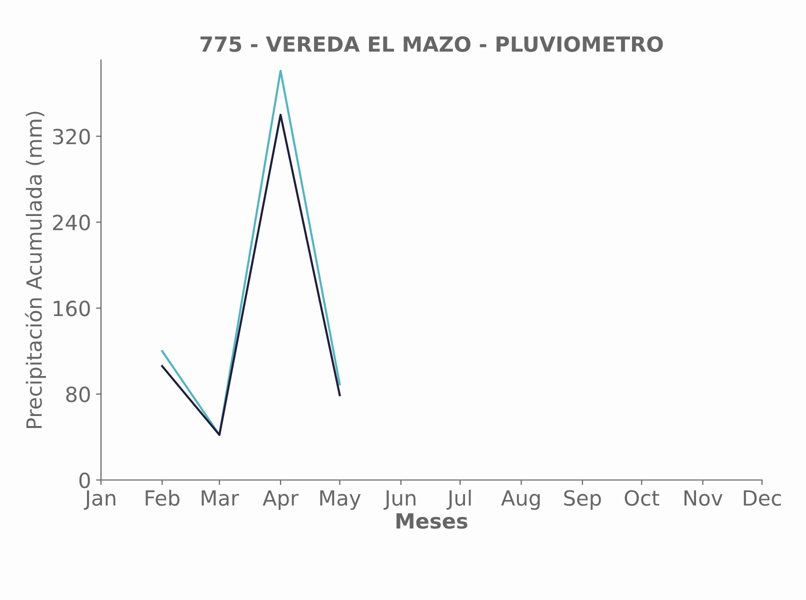 The height and width of the screenshot is (600, 806). What do you see at coordinates (400, 500) in the screenshot?
I see `x-tick-label: Jun` at bounding box center [400, 500].